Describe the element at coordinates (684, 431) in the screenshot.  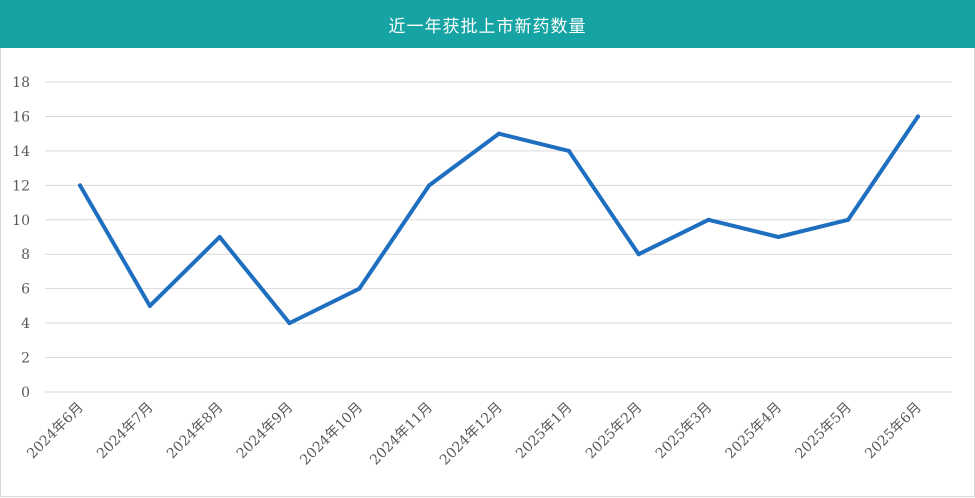
I see `x-tick-label: 2025年3月` at that location.